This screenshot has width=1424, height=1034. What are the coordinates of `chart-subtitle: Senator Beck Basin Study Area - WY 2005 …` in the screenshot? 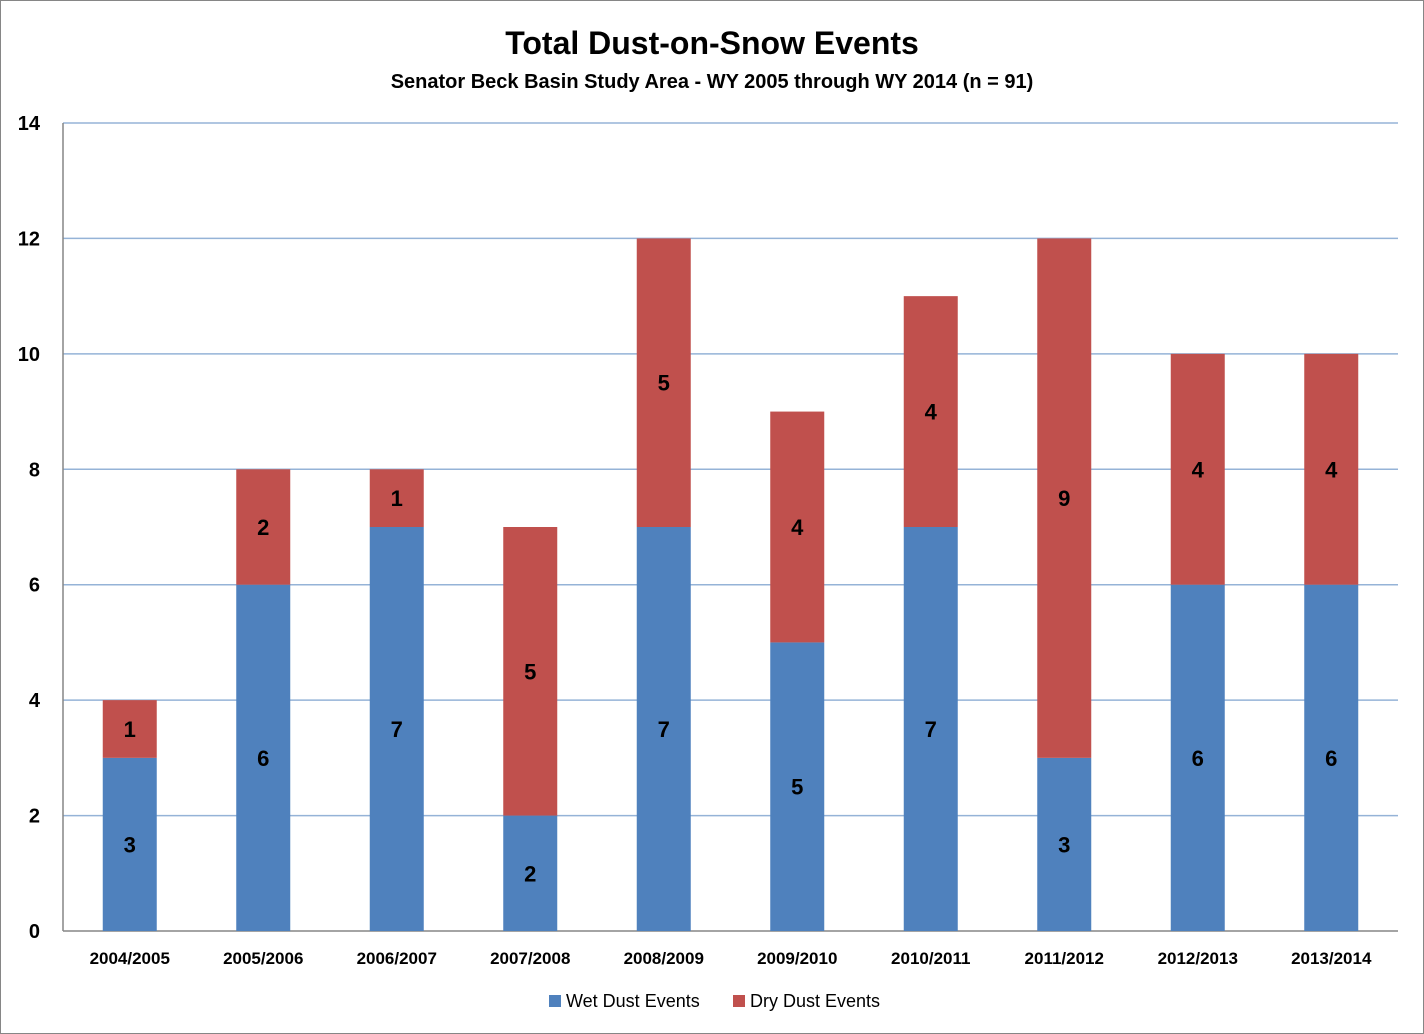 It's located at (712, 82).